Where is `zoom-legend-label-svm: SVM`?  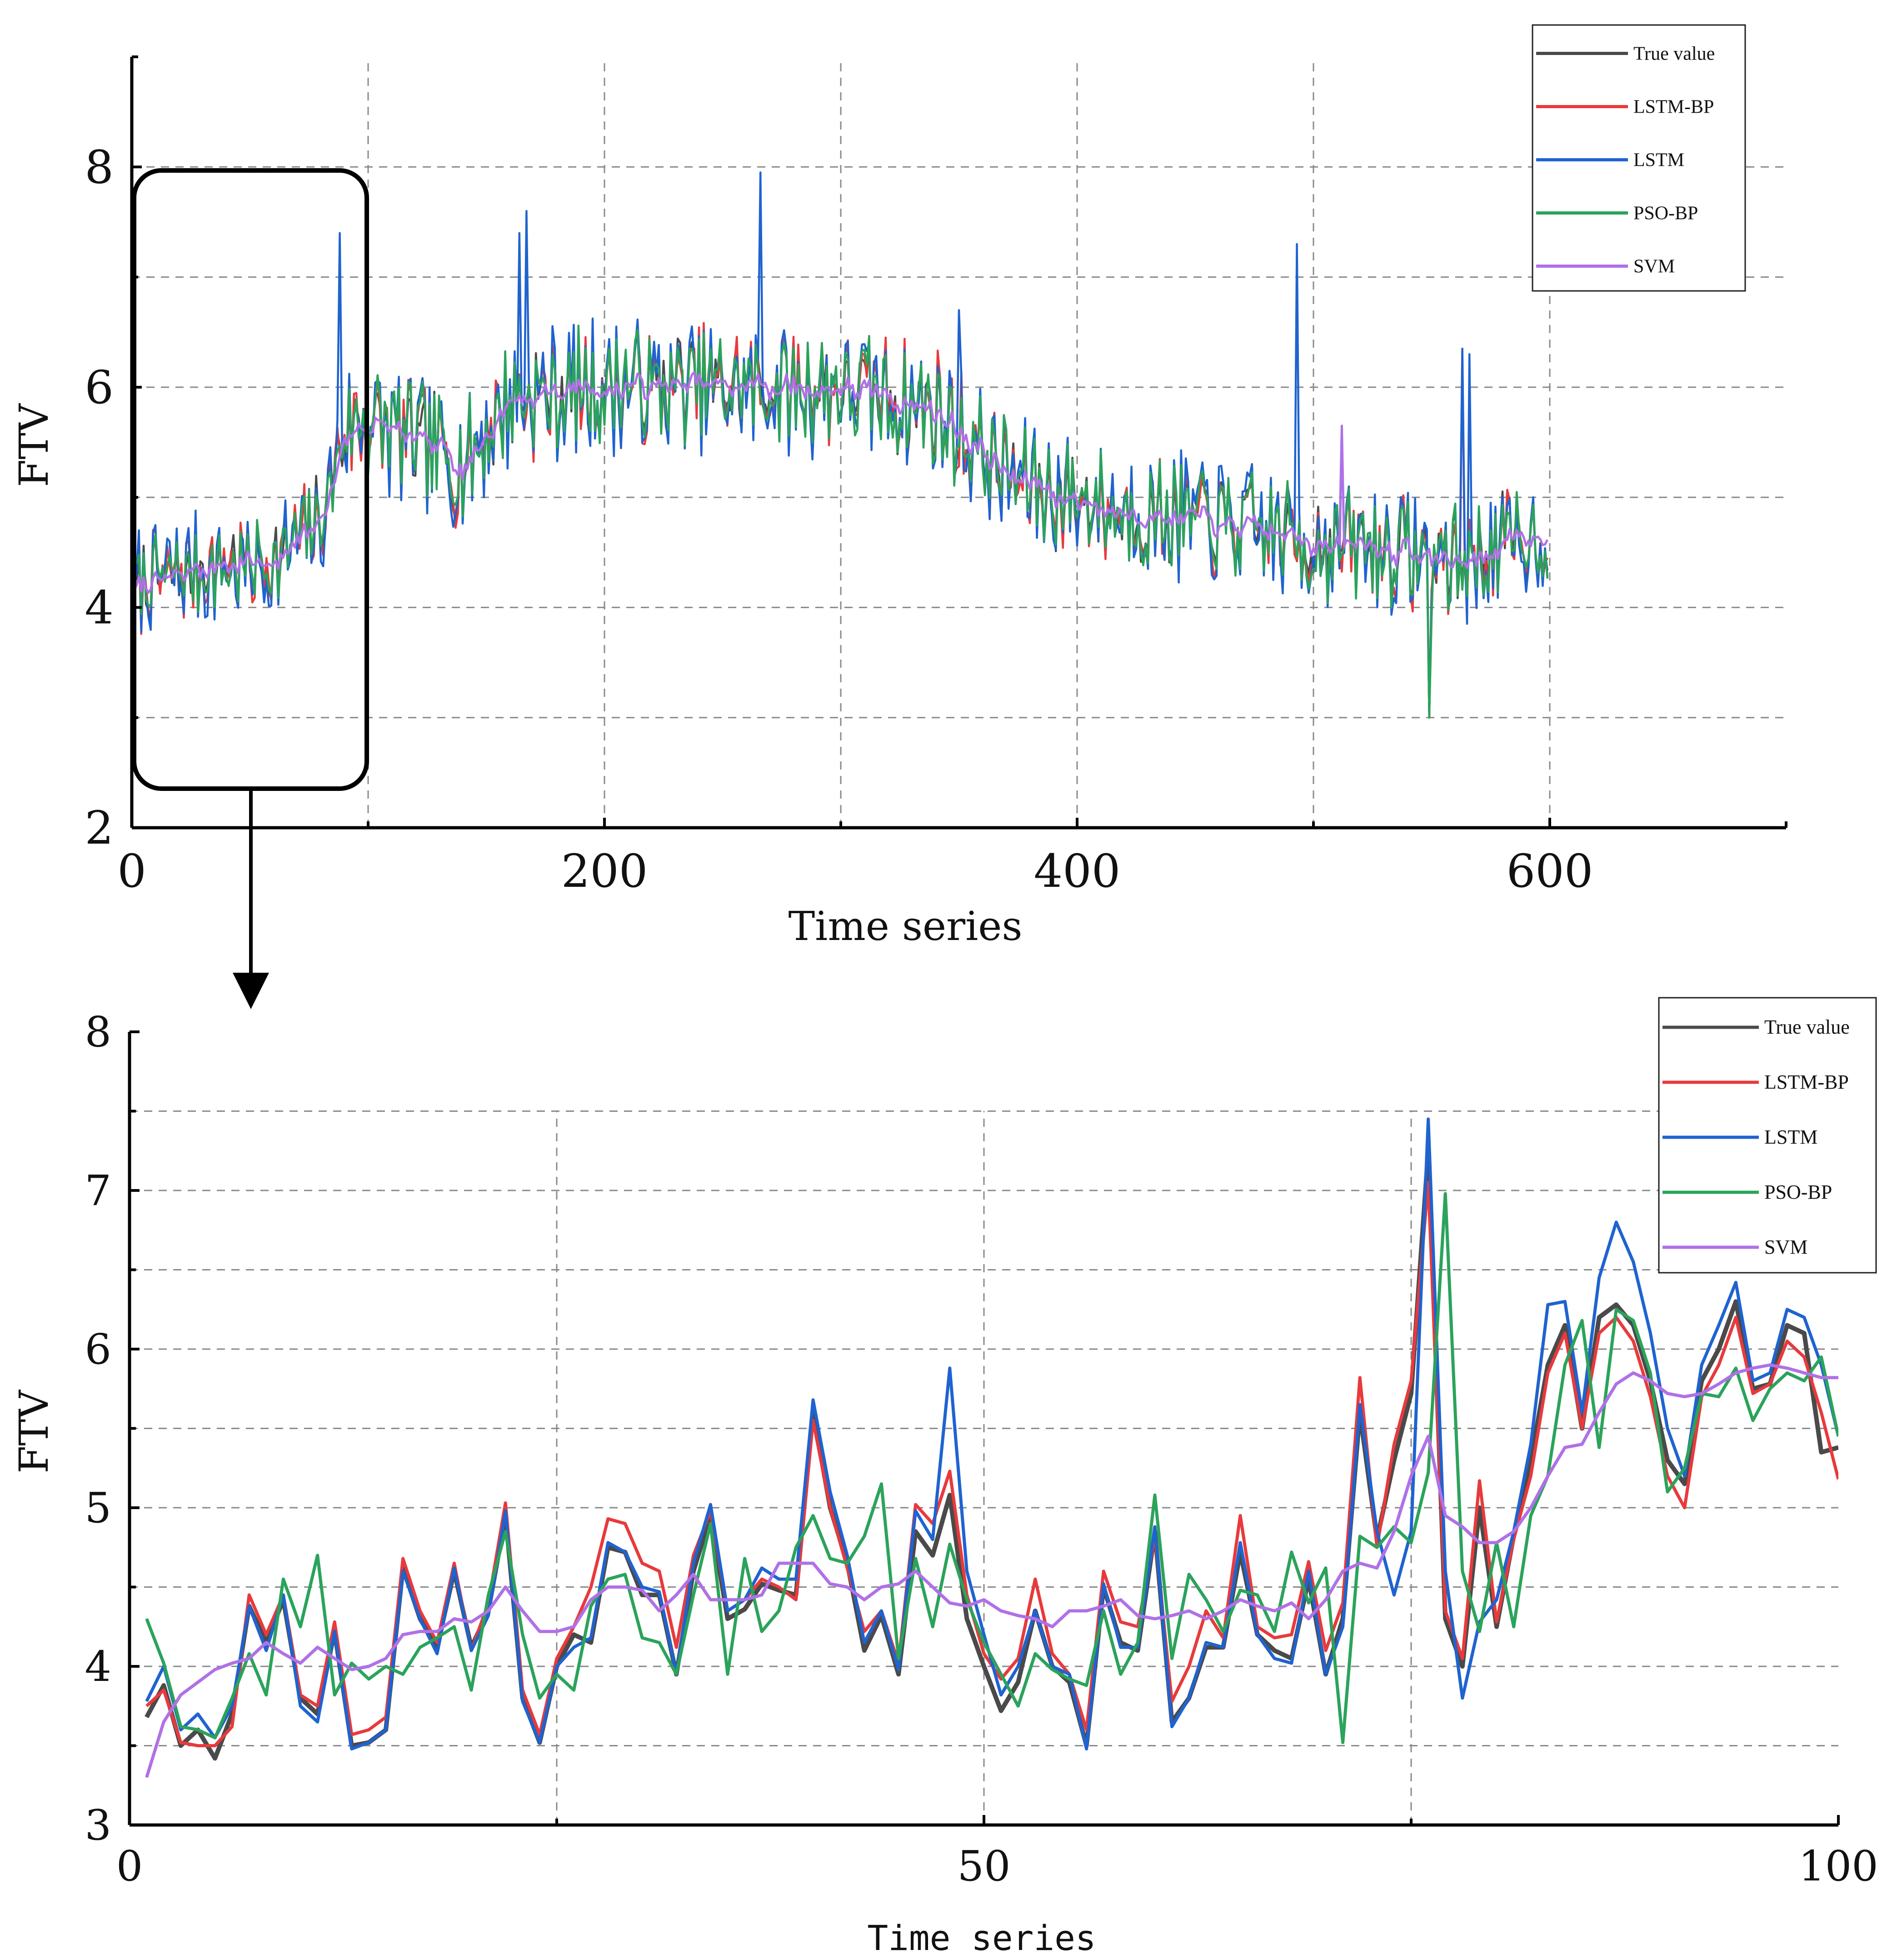 zoom-legend-label-svm: SVM is located at coordinates (1785, 1247).